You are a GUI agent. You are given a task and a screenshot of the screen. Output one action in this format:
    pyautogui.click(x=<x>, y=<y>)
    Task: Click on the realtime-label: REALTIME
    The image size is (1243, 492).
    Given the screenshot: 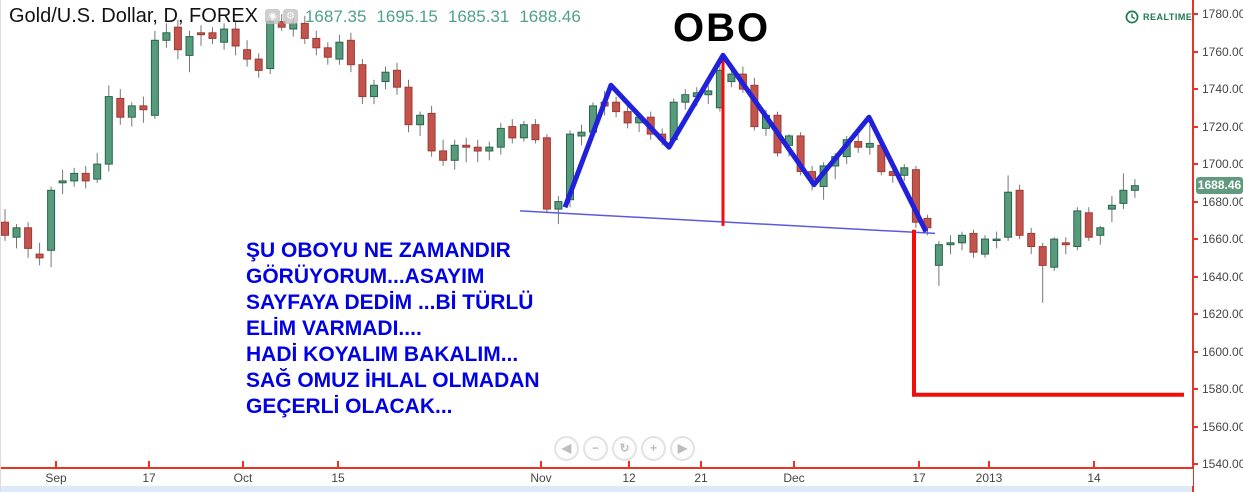 What is the action you would take?
    pyautogui.click(x=1168, y=17)
    